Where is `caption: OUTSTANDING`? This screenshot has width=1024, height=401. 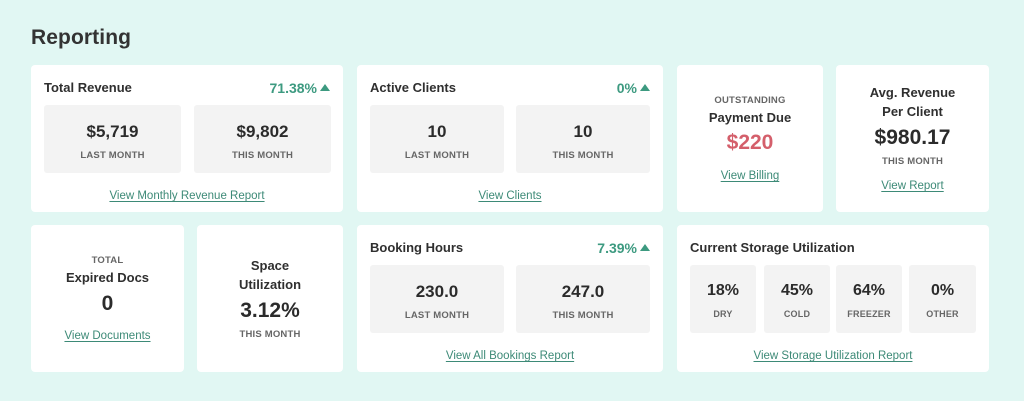
caption: OUTSTANDING is located at coordinates (750, 100).